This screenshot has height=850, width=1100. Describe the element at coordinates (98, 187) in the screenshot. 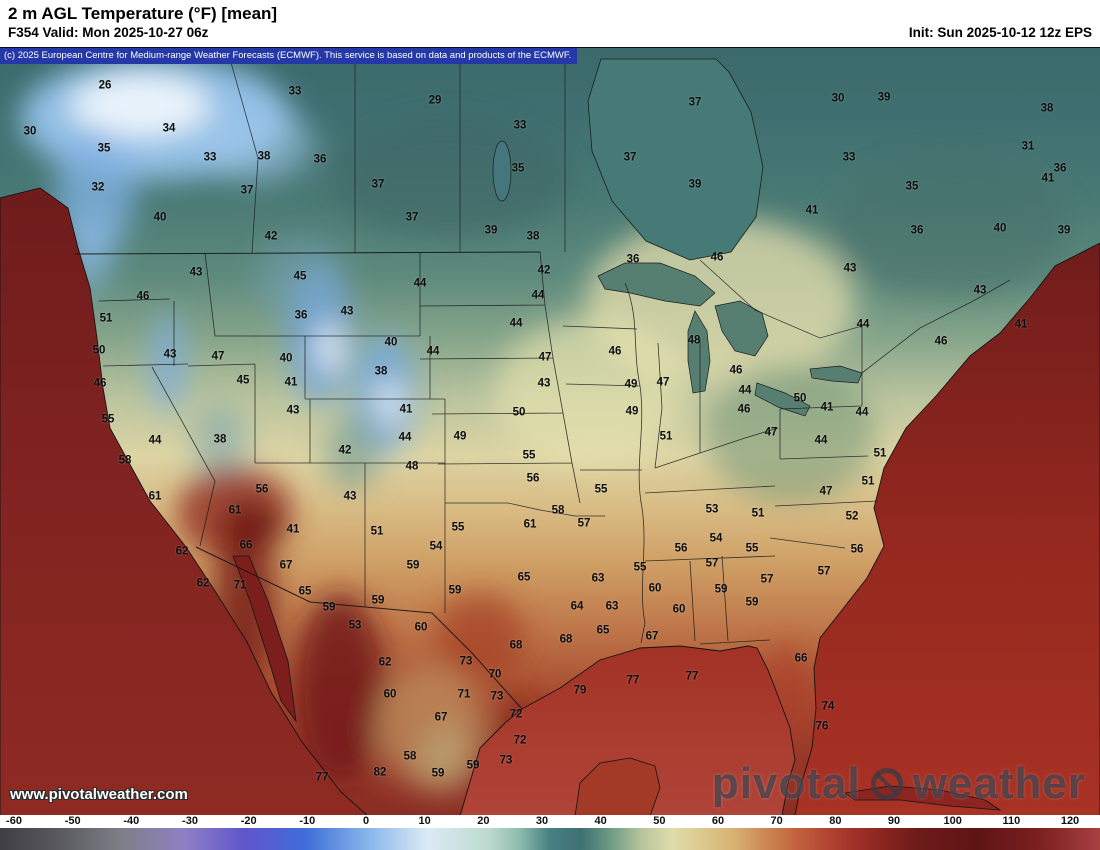

I see `temp-label: 32` at that location.